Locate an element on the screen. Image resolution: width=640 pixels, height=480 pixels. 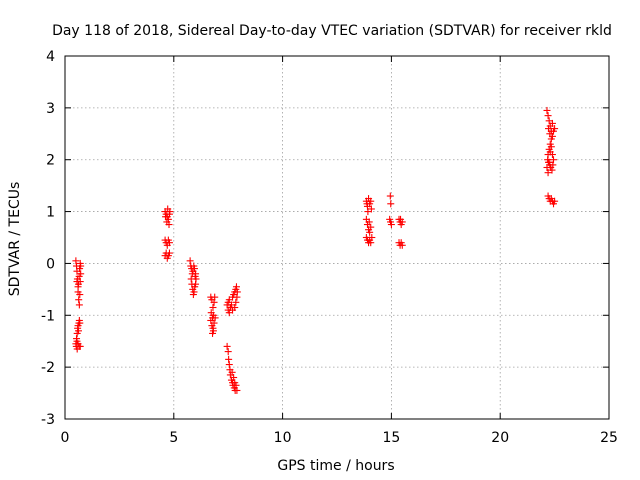
y-tick-label: -2 is located at coordinates (48, 368).